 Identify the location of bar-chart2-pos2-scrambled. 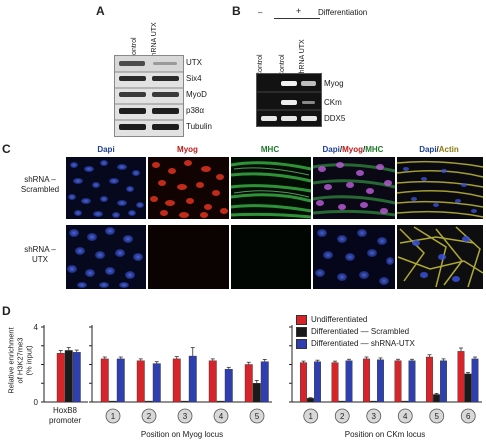
(342, 401).